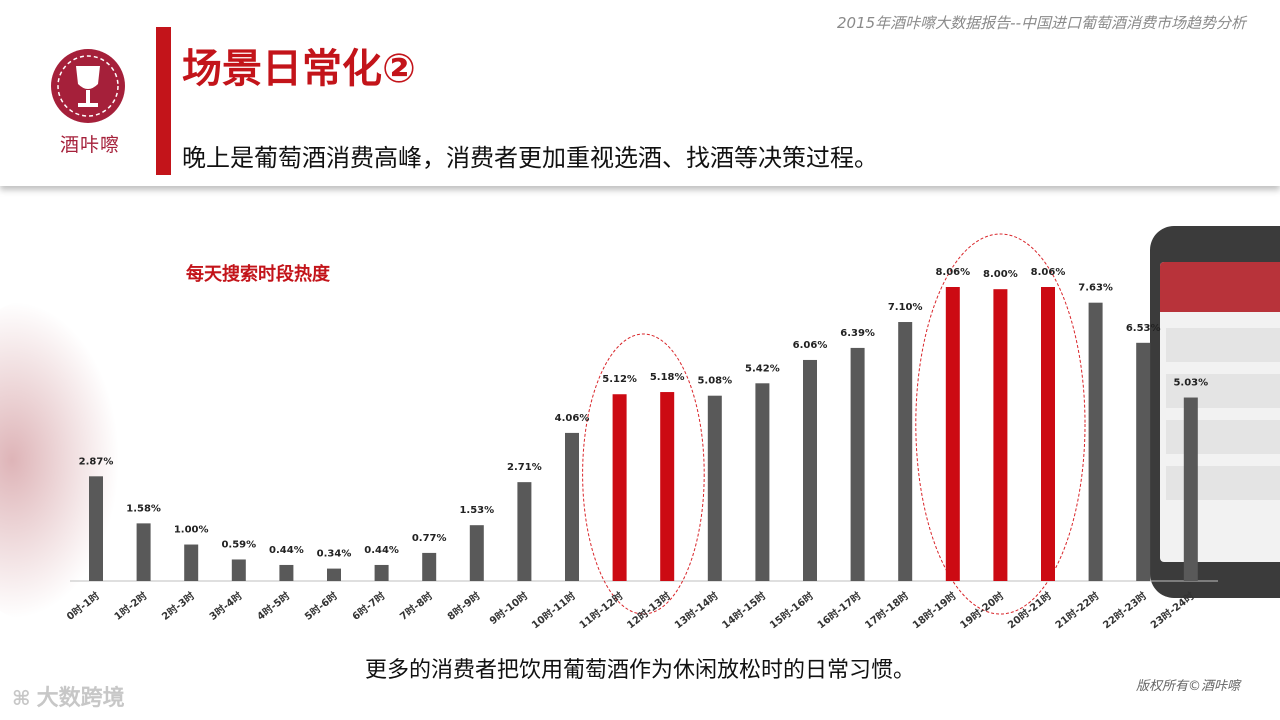 The width and height of the screenshot is (1280, 720). Describe the element at coordinates (696, 610) in the screenshot. I see `x-tick-label: 13时-14时` at that location.